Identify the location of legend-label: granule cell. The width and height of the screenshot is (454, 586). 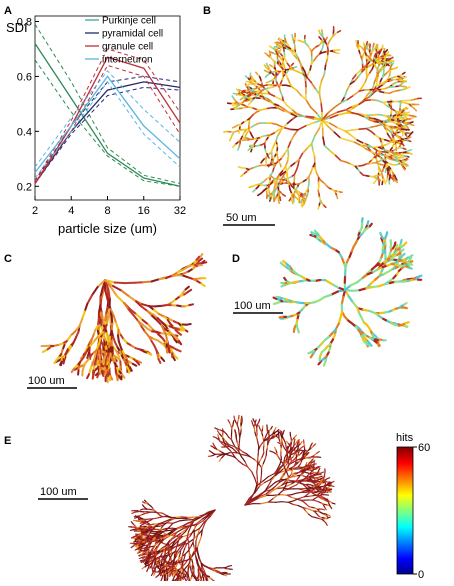
(127, 47).